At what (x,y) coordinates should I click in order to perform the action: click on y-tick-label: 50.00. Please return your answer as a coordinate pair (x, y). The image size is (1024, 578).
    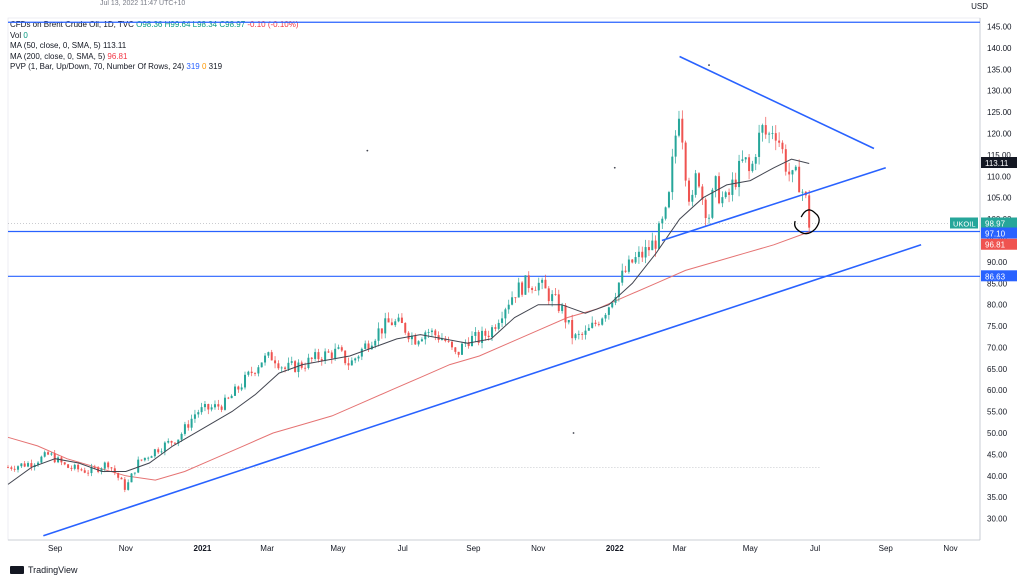
    Looking at the image, I should click on (997, 433).